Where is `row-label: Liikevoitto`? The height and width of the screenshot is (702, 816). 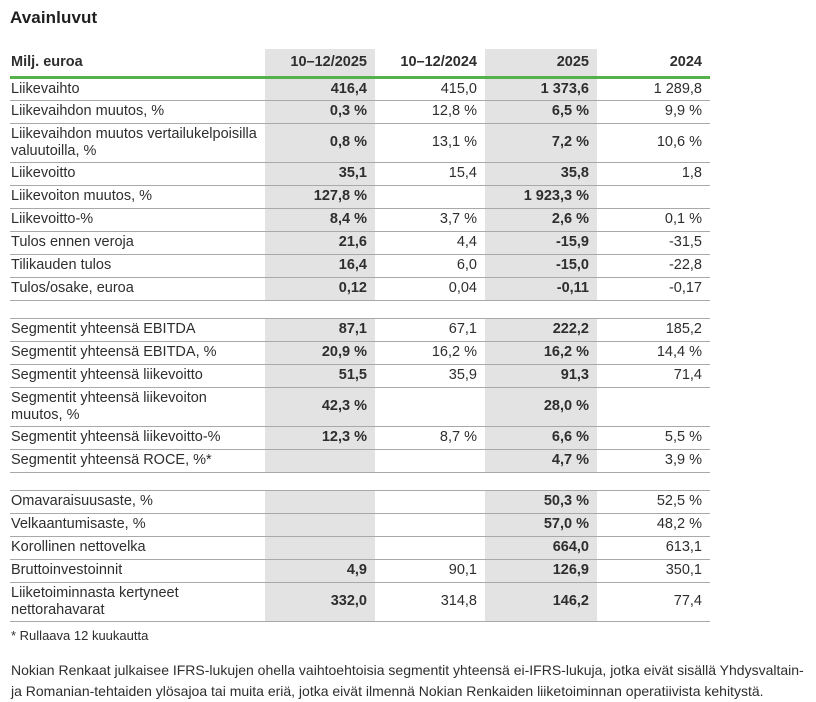 row-label: Liikevoitto is located at coordinates (137, 174).